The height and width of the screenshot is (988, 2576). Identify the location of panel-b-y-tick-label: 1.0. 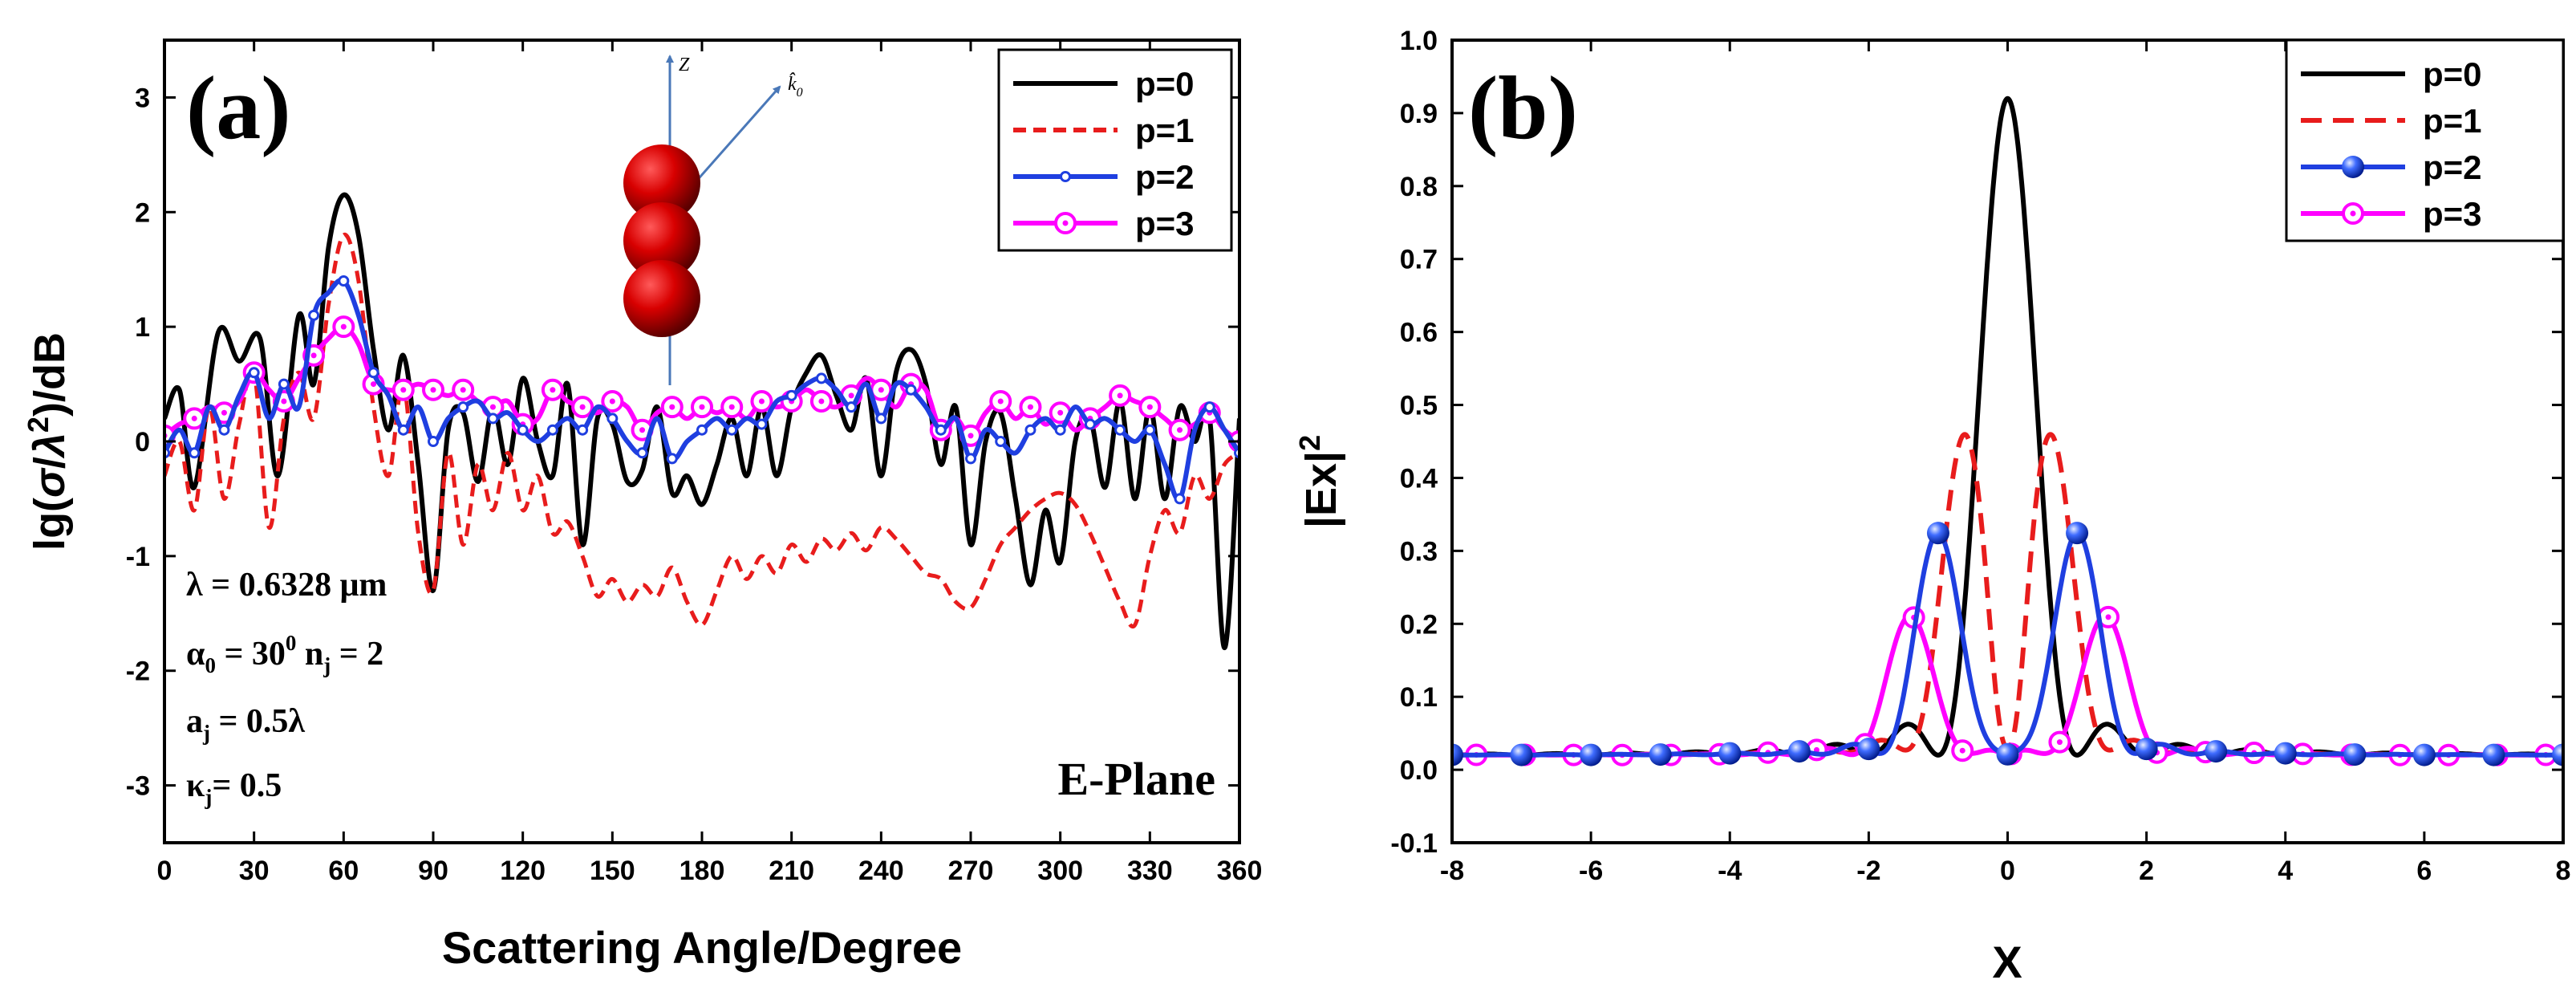
(1419, 41).